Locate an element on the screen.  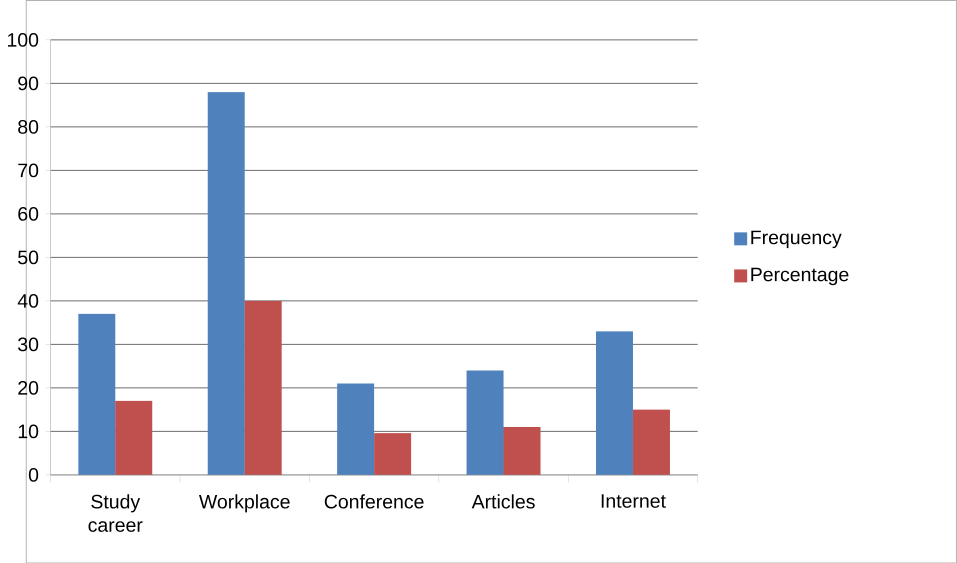
legend-label: Frequency is located at coordinates (796, 239).